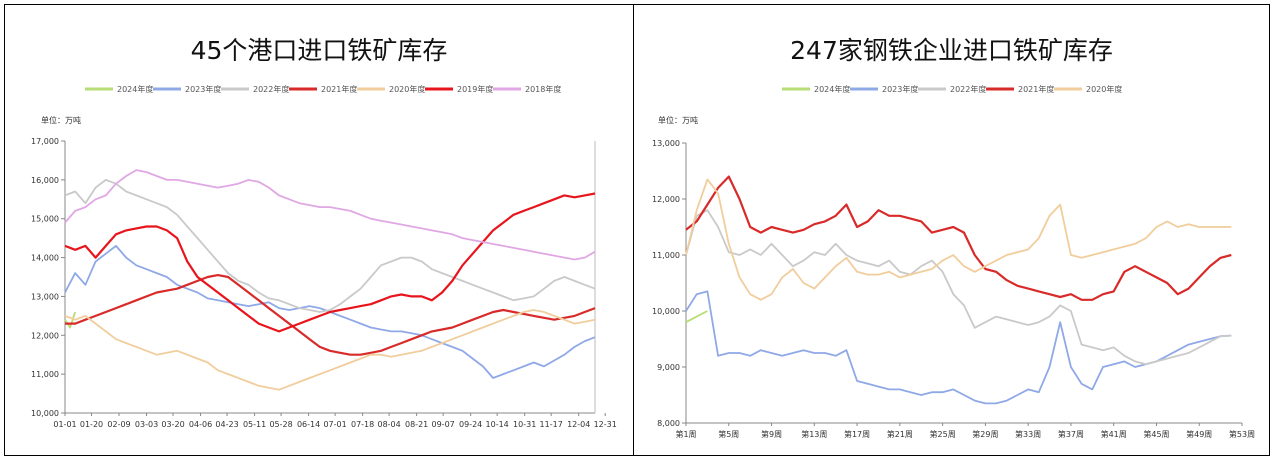  What do you see at coordinates (226, 424) in the screenshot?
I see `x-tick-label: 04-23` at bounding box center [226, 424].